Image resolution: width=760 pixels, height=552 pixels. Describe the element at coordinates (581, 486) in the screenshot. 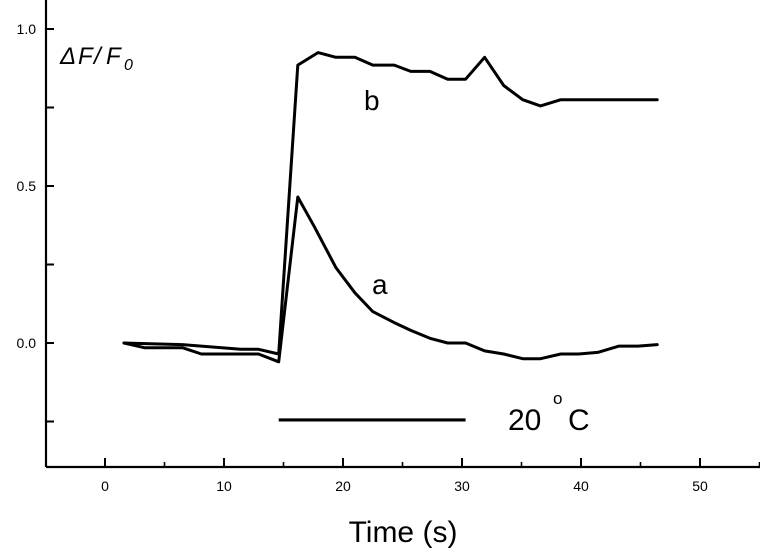

I see `x-tick-label: 40` at that location.